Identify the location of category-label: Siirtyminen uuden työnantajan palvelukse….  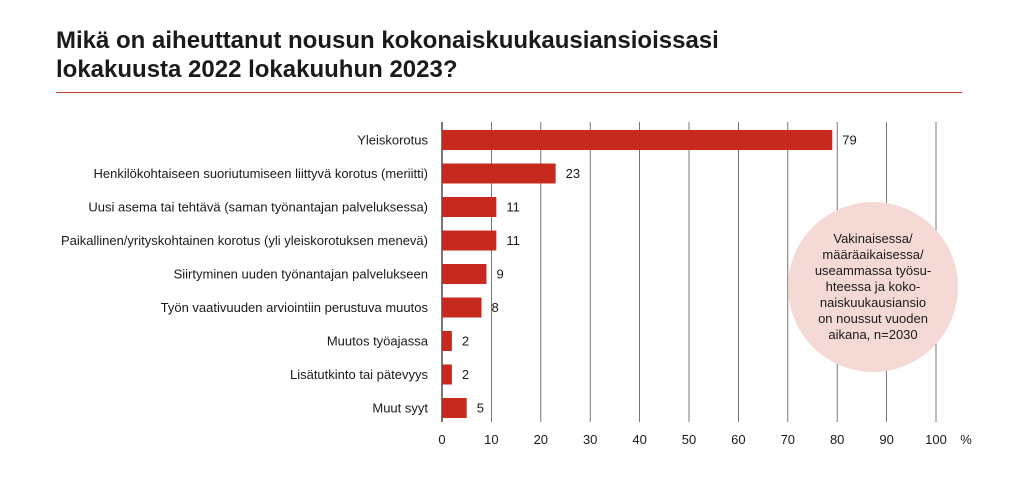
(301, 274).